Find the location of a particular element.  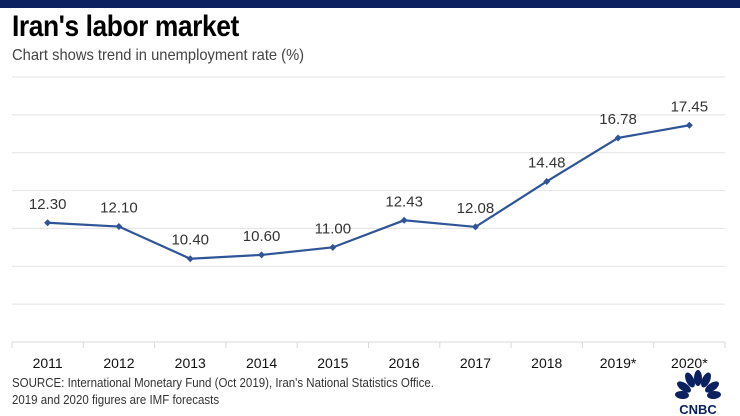

x-tick-label: 2013 is located at coordinates (190, 363).